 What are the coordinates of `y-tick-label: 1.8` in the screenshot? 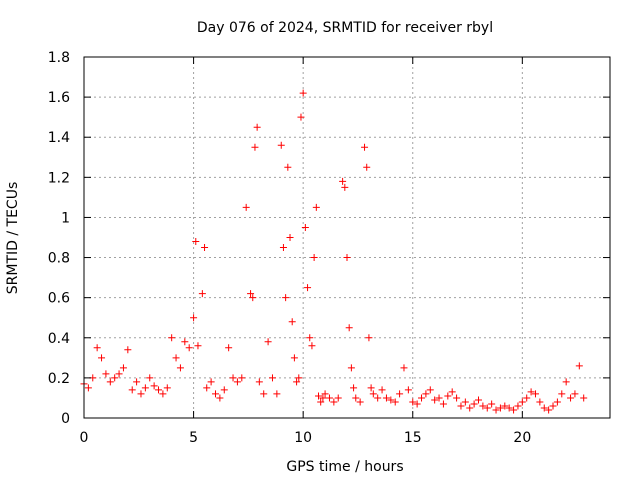 It's located at (59, 58).